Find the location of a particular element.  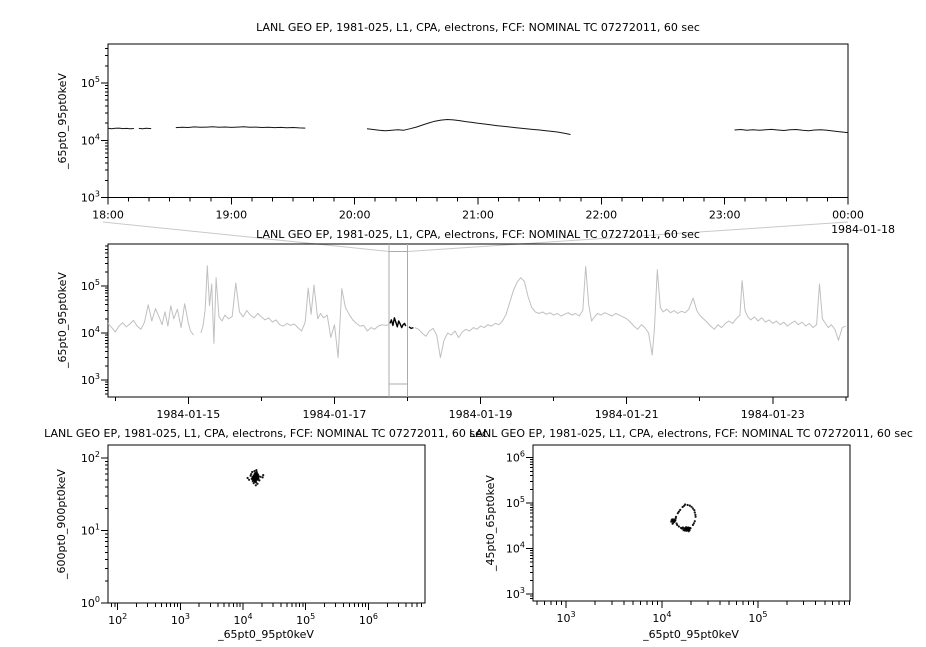

svg-text: 18:00 is located at coordinates (108, 215).